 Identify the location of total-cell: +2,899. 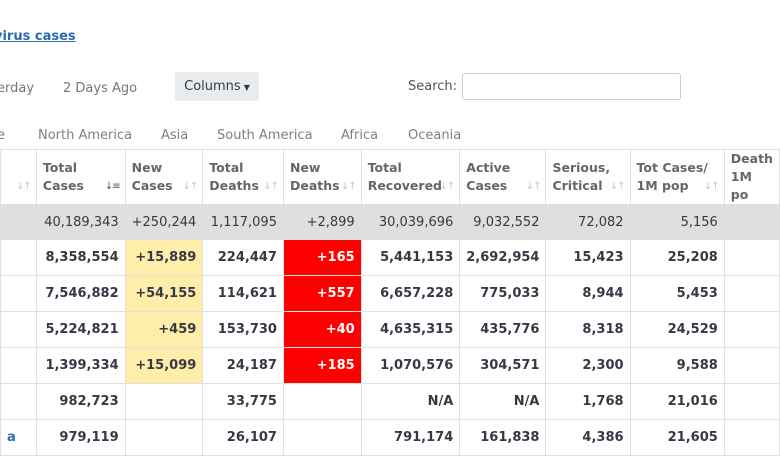
(322, 222).